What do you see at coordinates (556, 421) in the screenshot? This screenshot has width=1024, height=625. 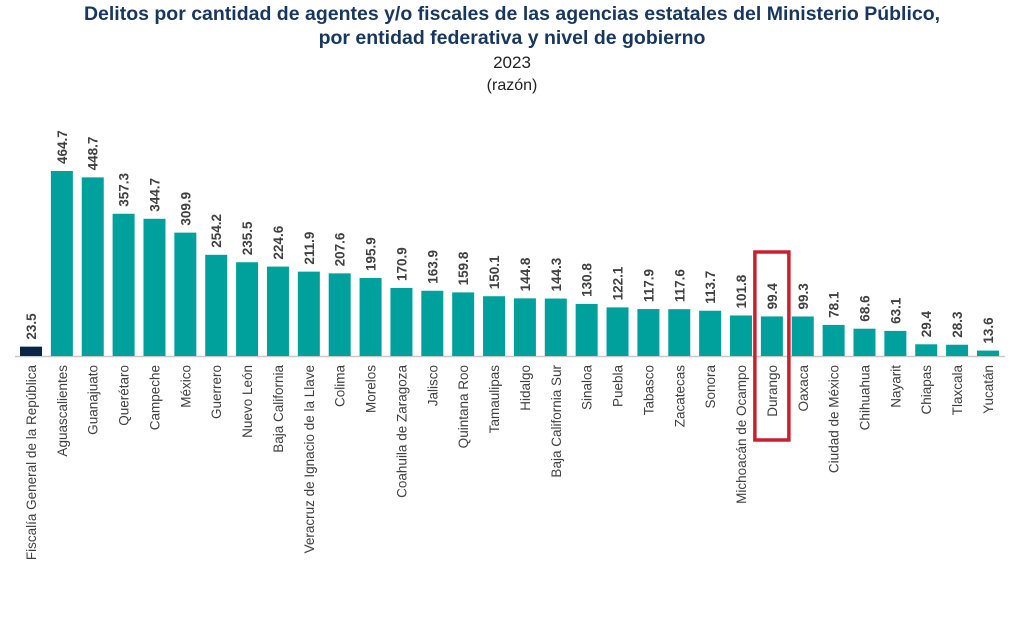 I see `category-label-17: Baja California Sur` at bounding box center [556, 421].